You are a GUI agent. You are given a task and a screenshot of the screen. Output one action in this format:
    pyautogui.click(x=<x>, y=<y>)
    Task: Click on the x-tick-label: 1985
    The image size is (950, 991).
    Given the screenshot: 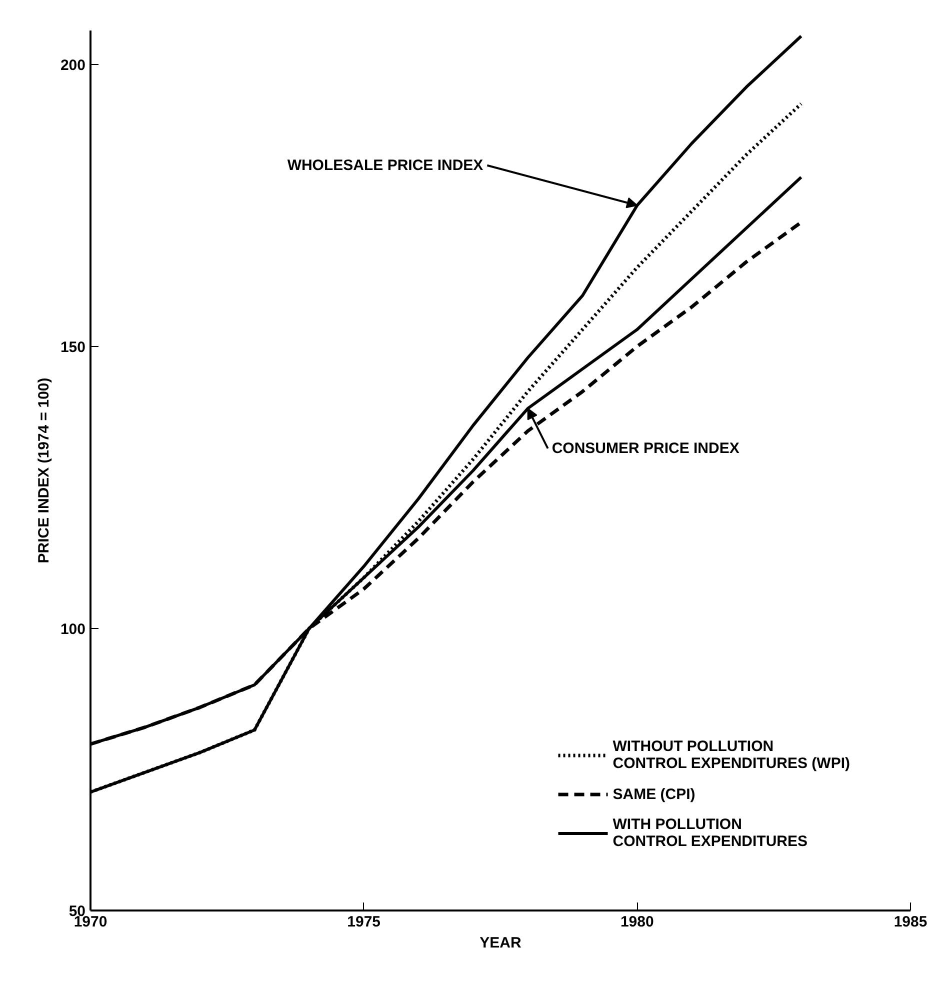 What is the action you would take?
    pyautogui.click(x=911, y=922)
    